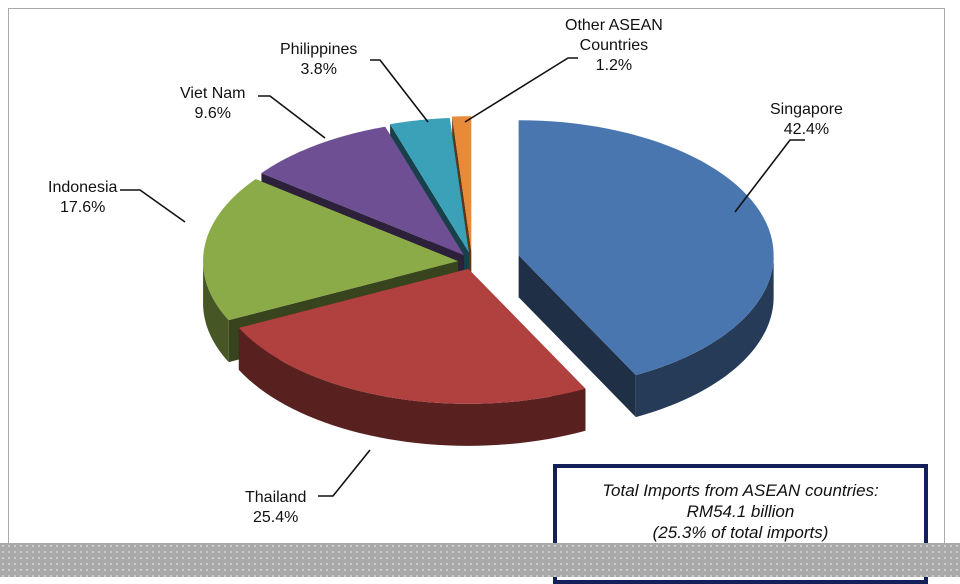  I want to click on occluding-overlay, so click(480, 560).